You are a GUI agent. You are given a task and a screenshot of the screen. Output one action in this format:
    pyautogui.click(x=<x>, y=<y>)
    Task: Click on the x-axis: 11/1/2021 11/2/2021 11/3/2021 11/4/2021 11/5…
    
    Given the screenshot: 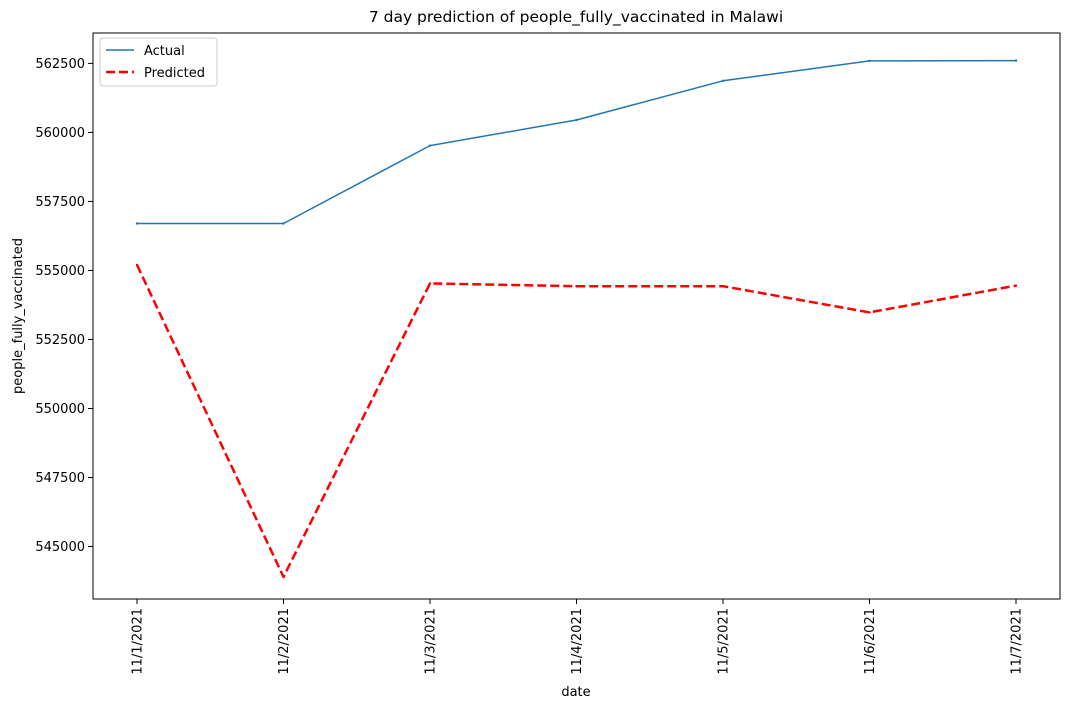 What is the action you would take?
    pyautogui.click(x=578, y=637)
    